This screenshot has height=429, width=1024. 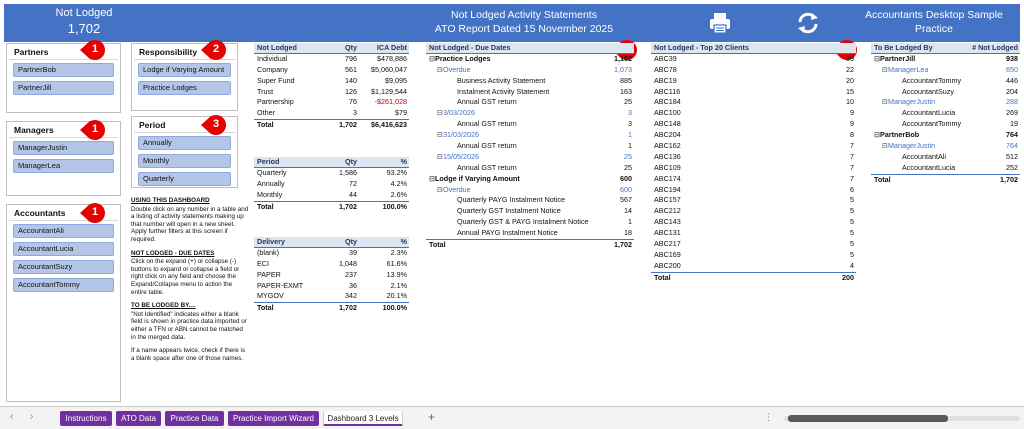 I want to click on slicer-item-quarterly: Quarterly, so click(x=184, y=179).